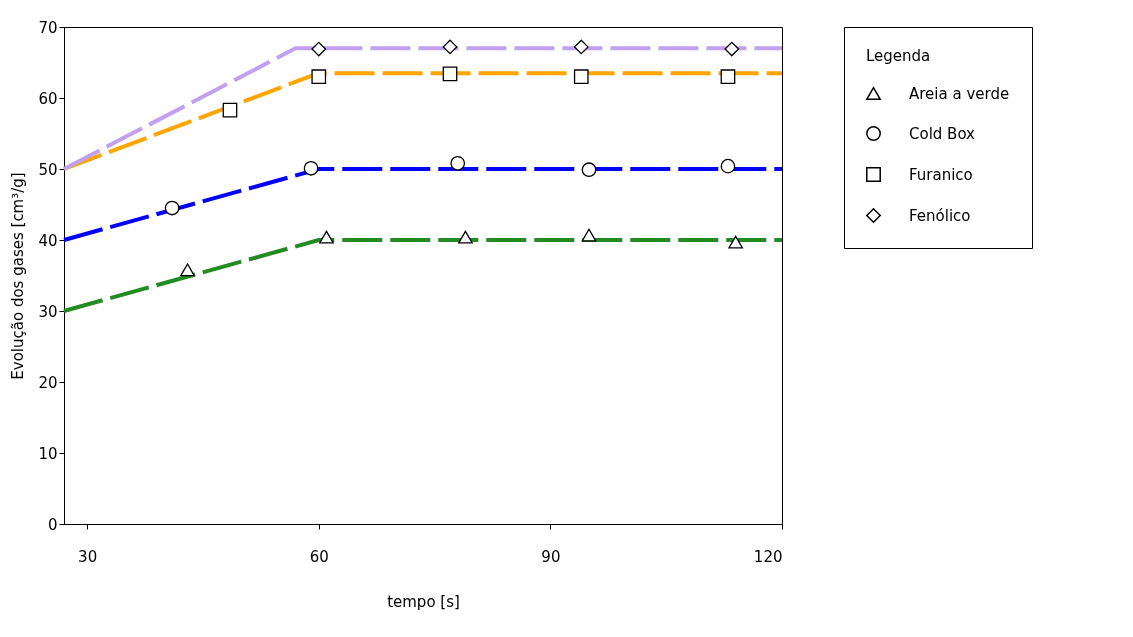  I want to click on x-tick-label: 90, so click(551, 556).